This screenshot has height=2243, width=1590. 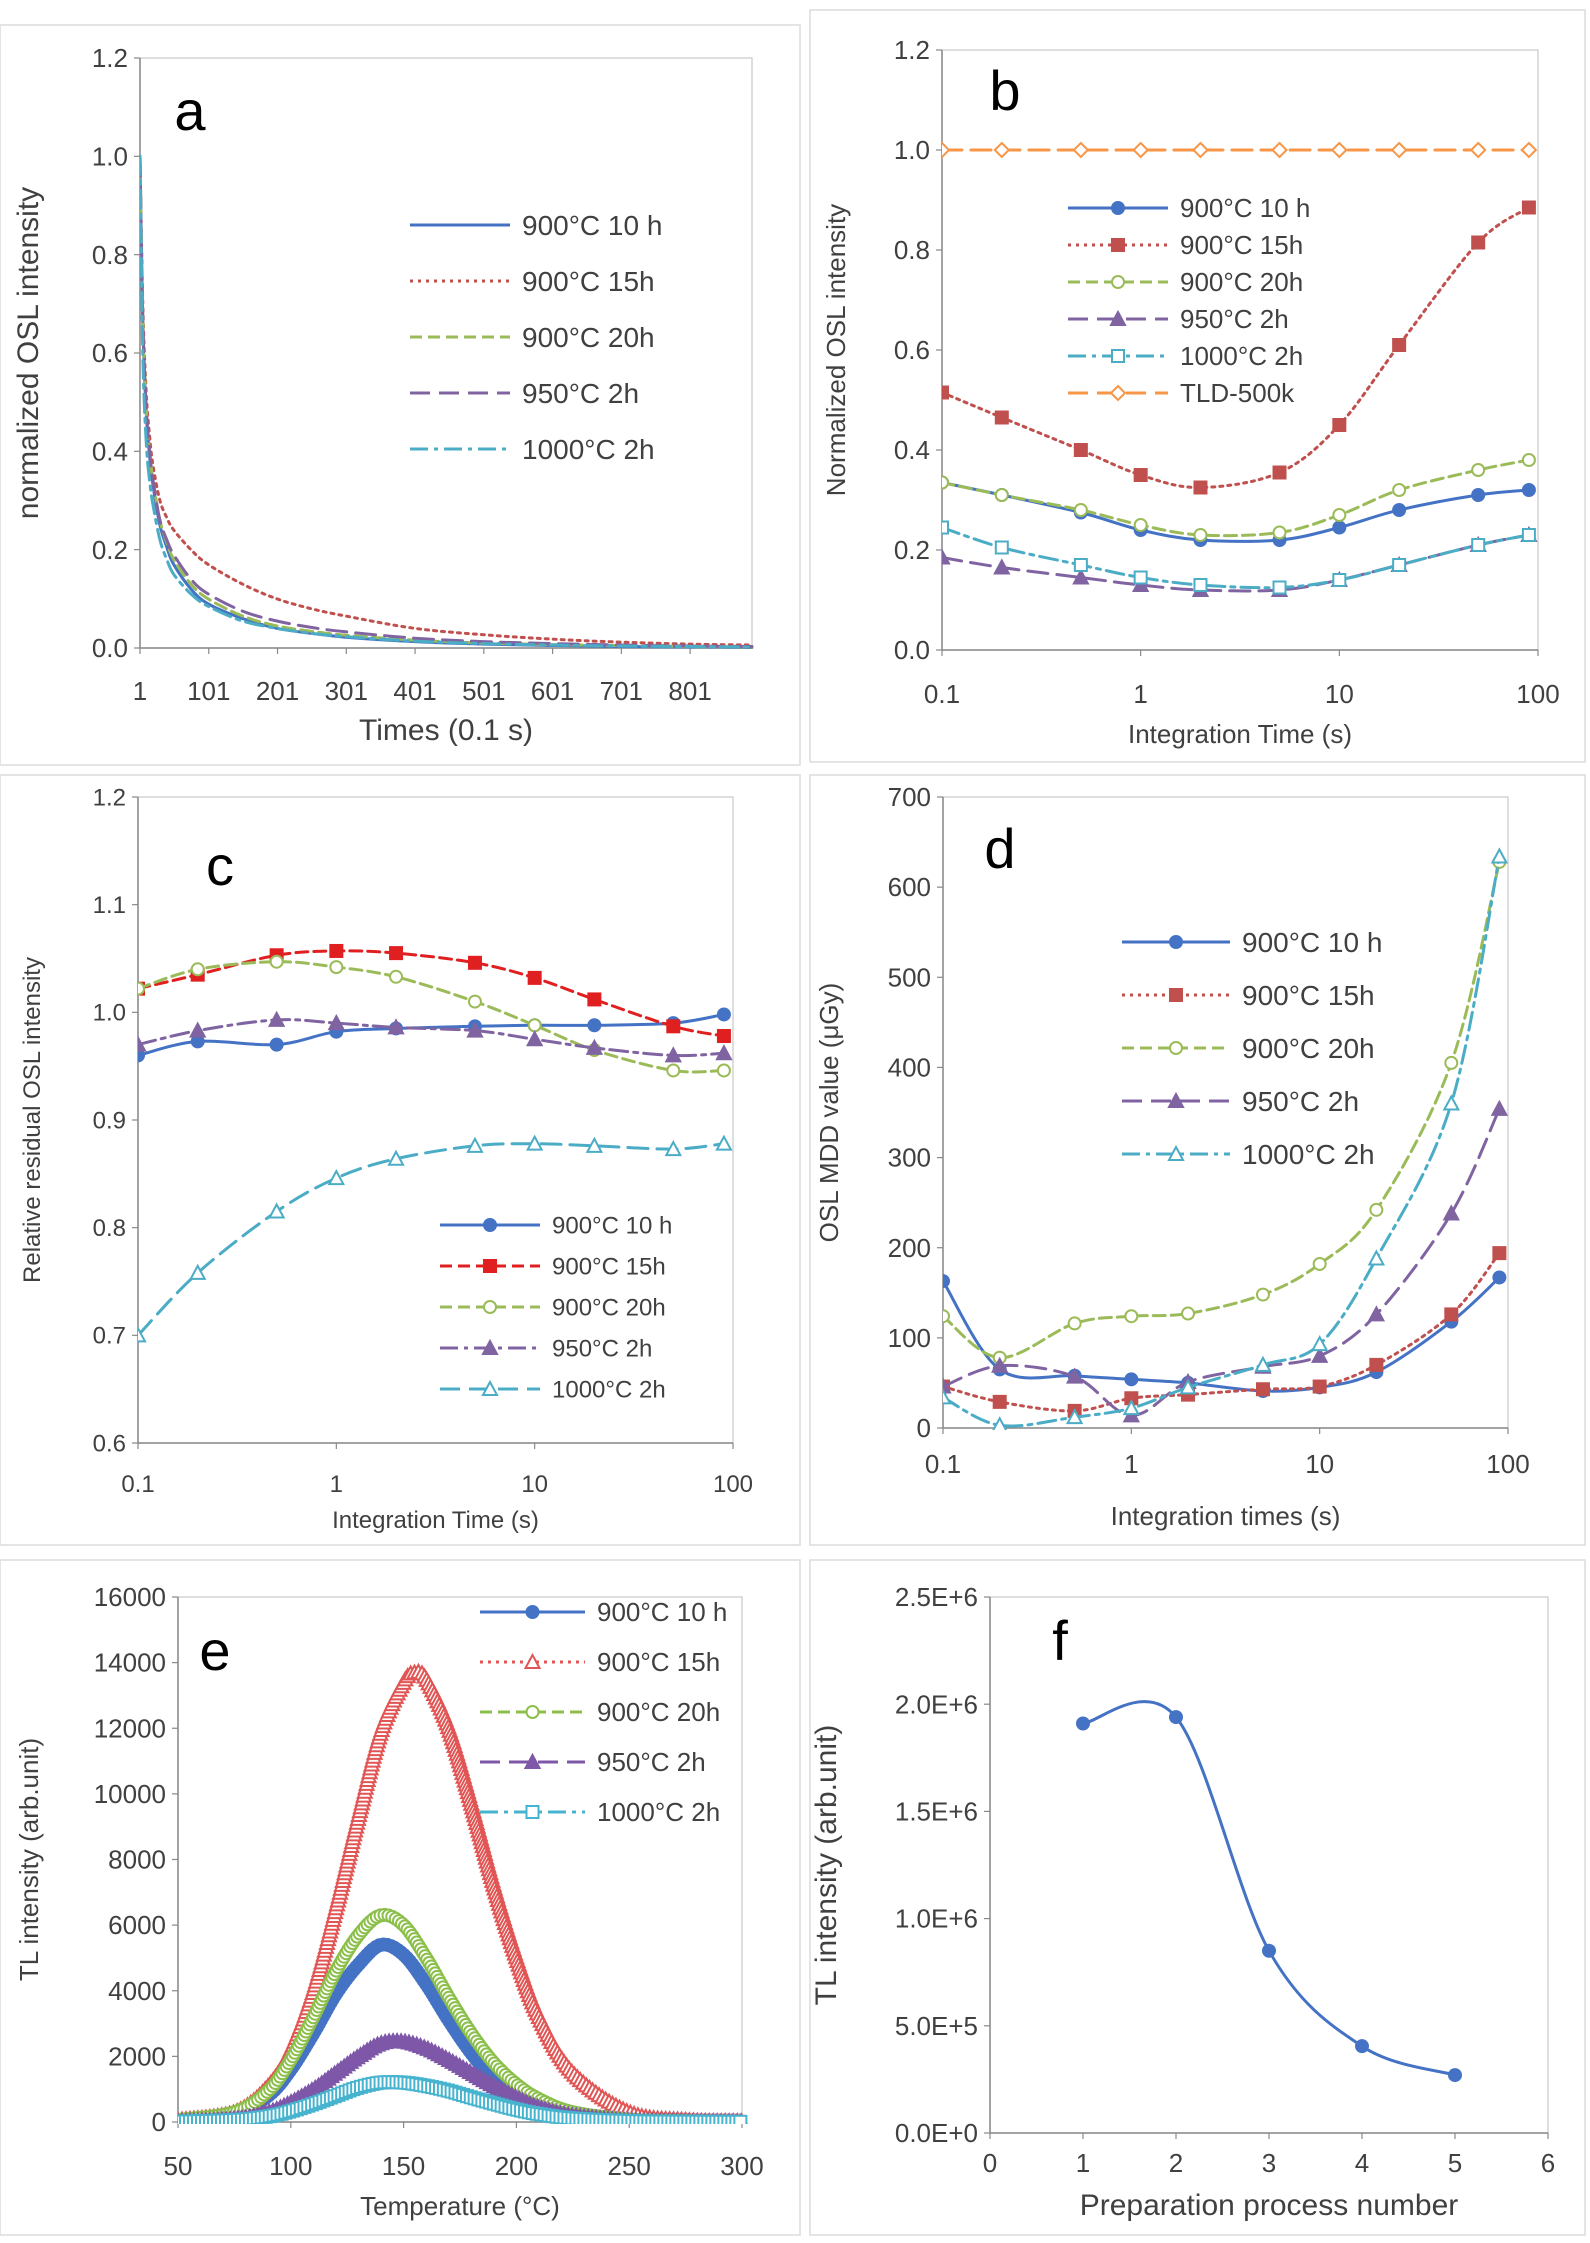 What do you see at coordinates (942, 694) in the screenshot?
I see `x-tick-label: 0.1` at bounding box center [942, 694].